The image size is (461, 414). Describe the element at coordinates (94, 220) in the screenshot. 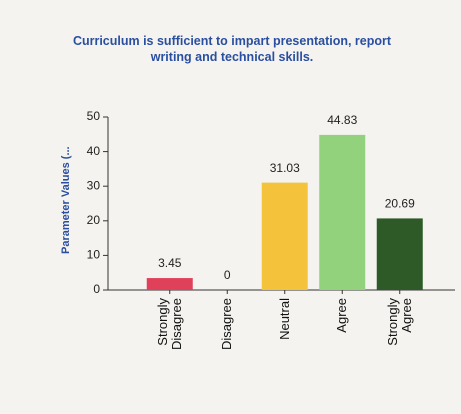

I see `y-tick-label: 20` at that location.